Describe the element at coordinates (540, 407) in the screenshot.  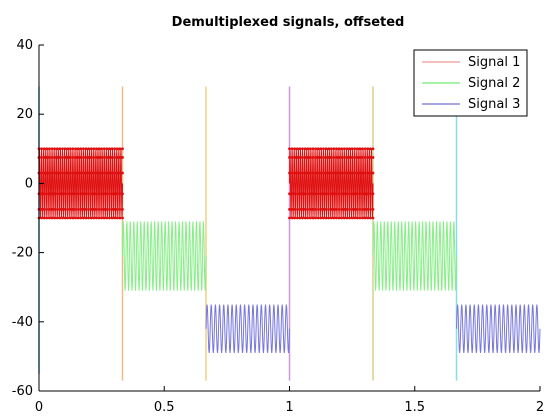
I see `x-tick-label: 2` at that location.